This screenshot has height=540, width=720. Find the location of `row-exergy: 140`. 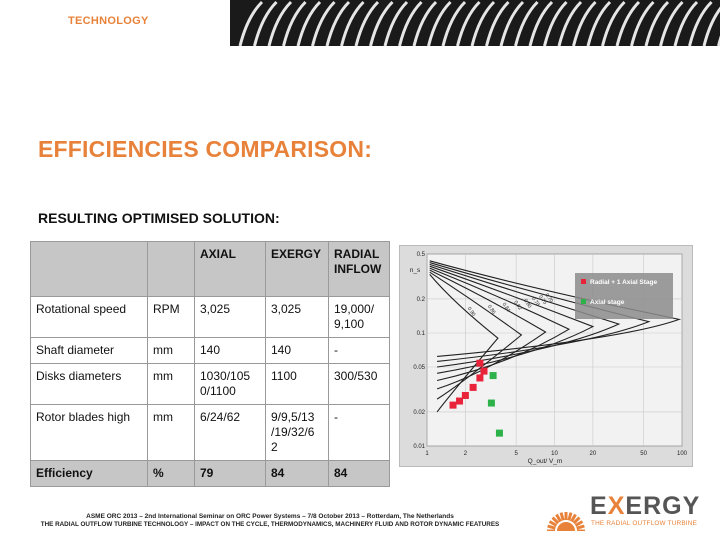

row-exergy: 140 is located at coordinates (297, 350).